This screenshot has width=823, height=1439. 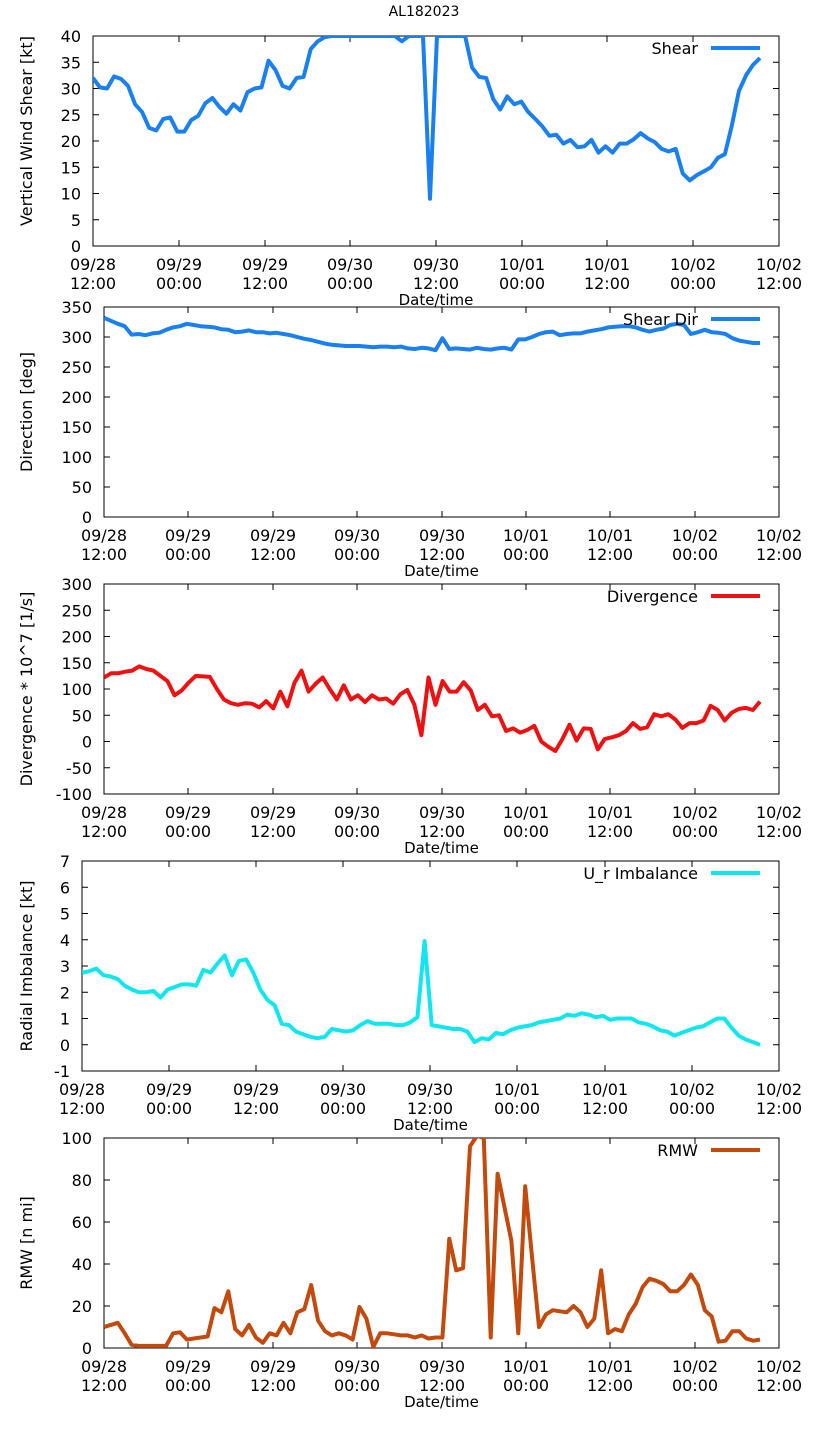 I want to click on y-tick-label: -50, so click(x=79, y=768).